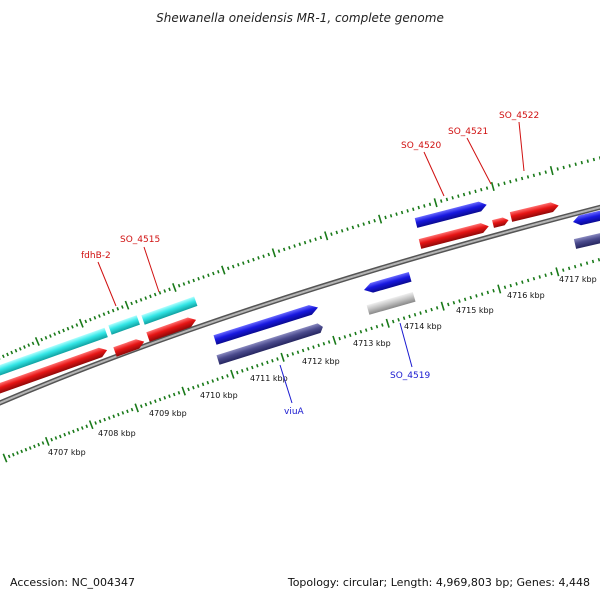  What do you see at coordinates (96, 256) in the screenshot?
I see `gene-label-fdhb2: fdhB-2` at bounding box center [96, 256].